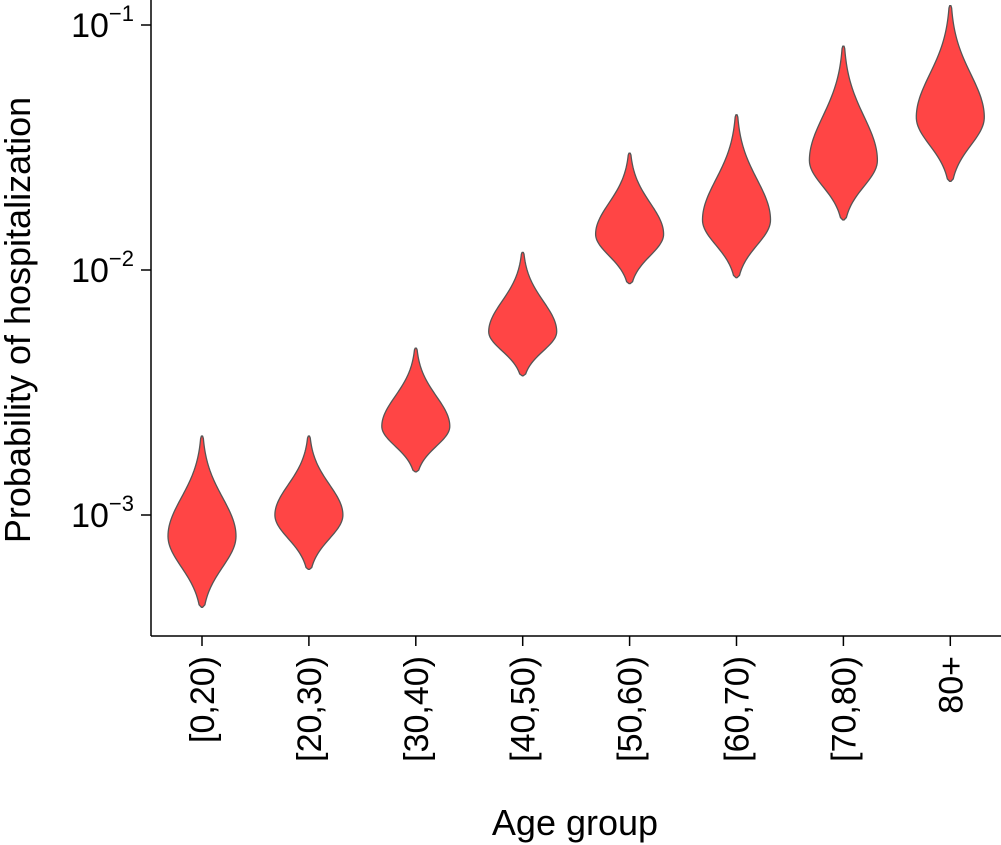 Image resolution: width=1001 pixels, height=845 pixels. Describe the element at coordinates (310, 709) in the screenshot. I see `x-tick-label: [20,30)` at that location.